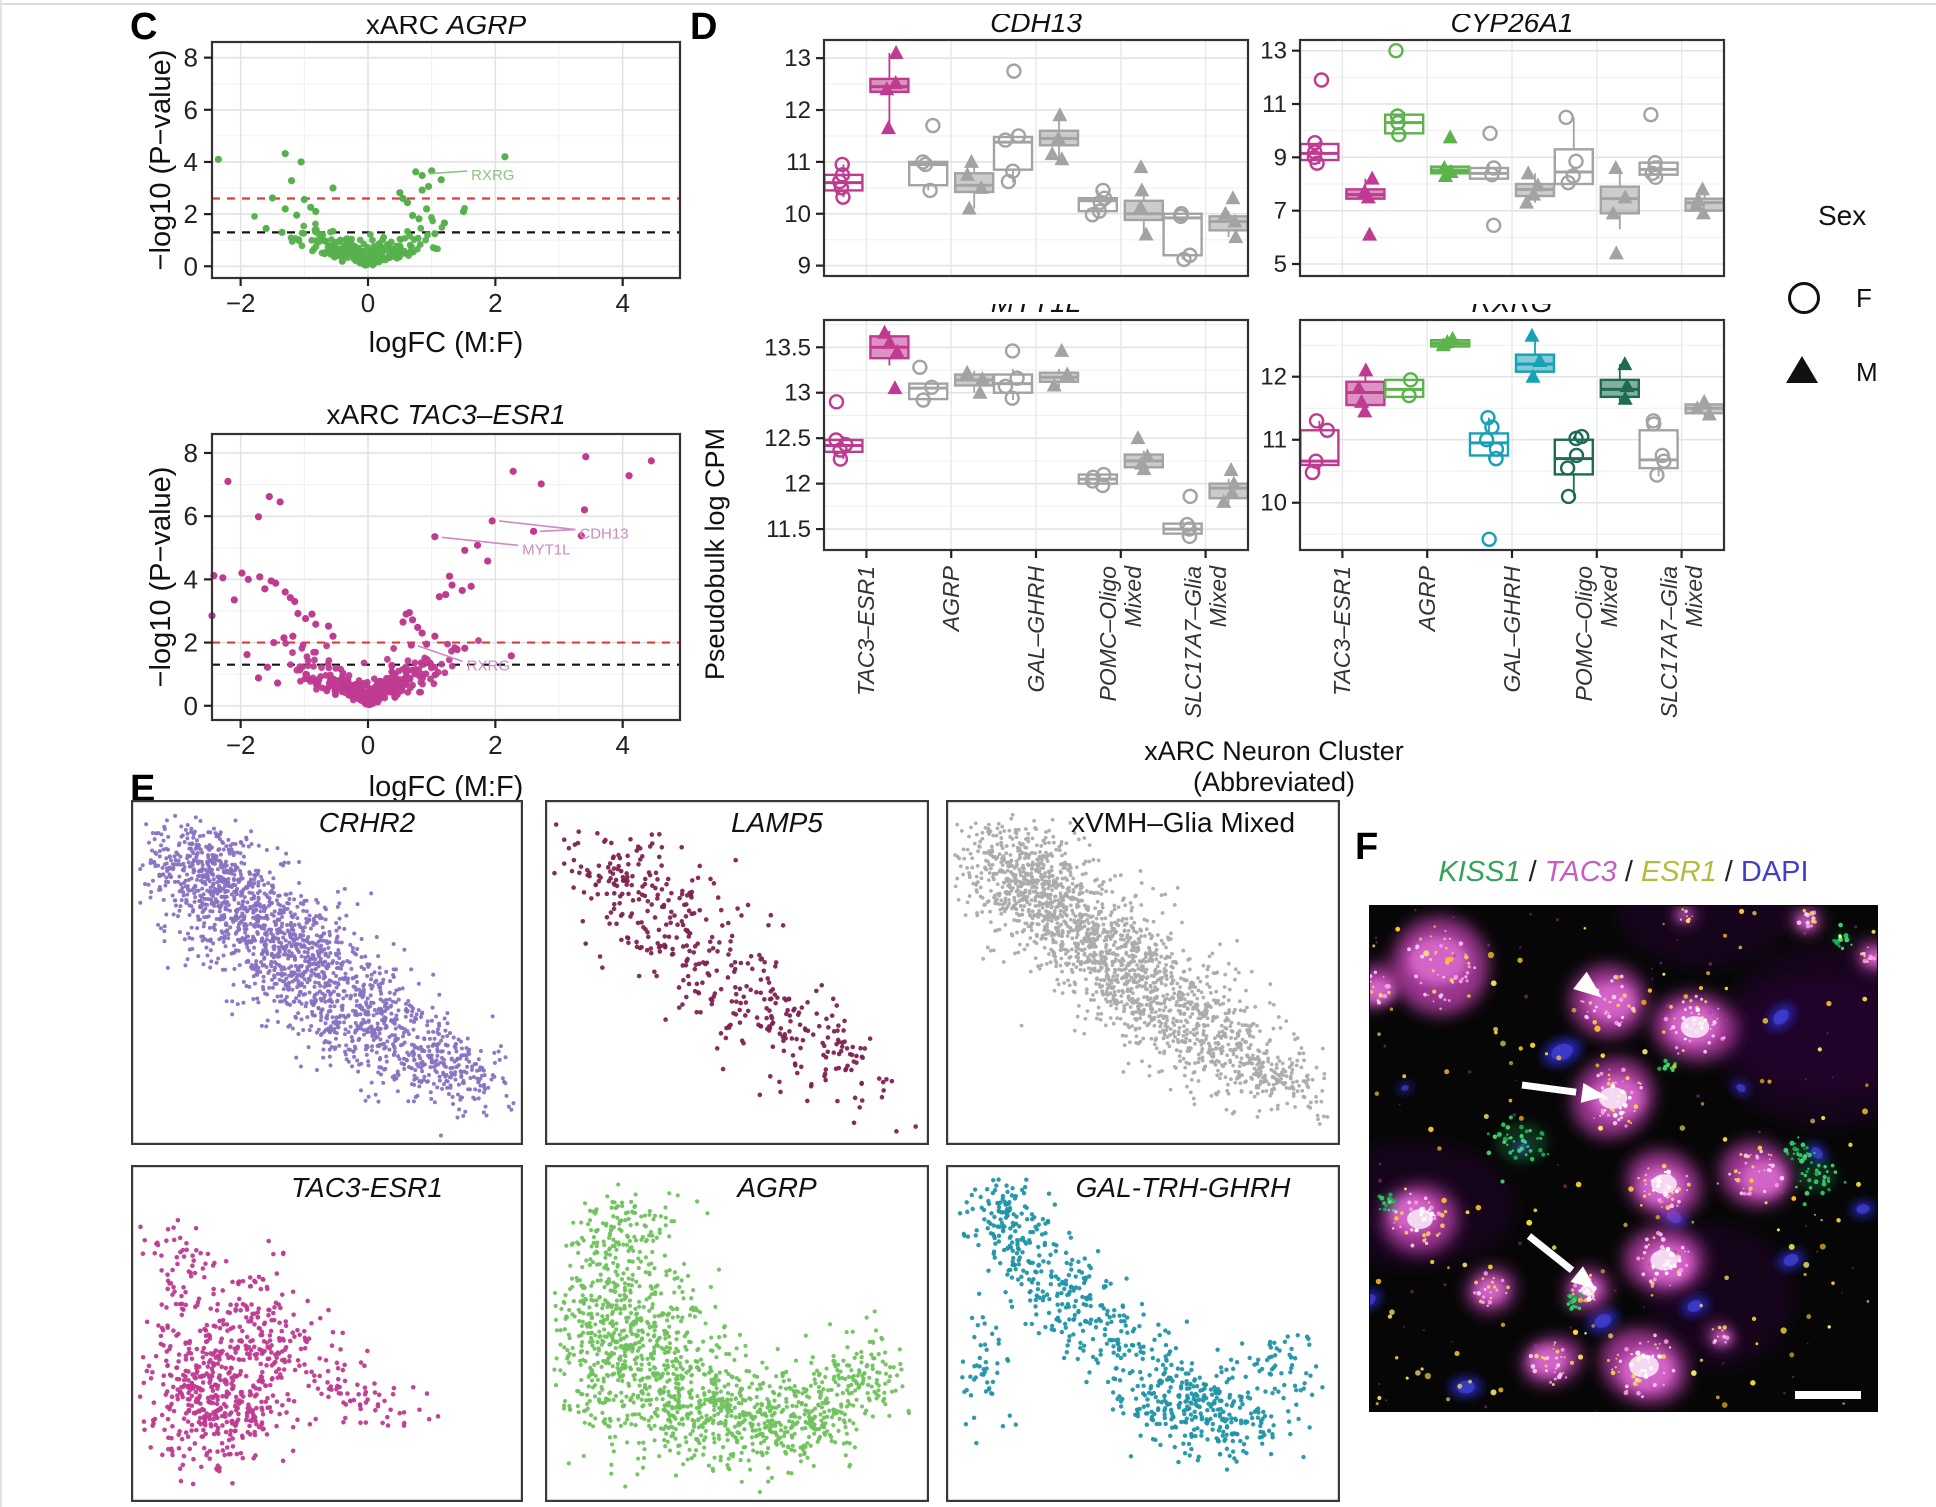 This screenshot has height=1507, width=1936. I want to click on d-x-axis-title: xARC Neuron Cluster (Abbreviated), so click(1274, 766).